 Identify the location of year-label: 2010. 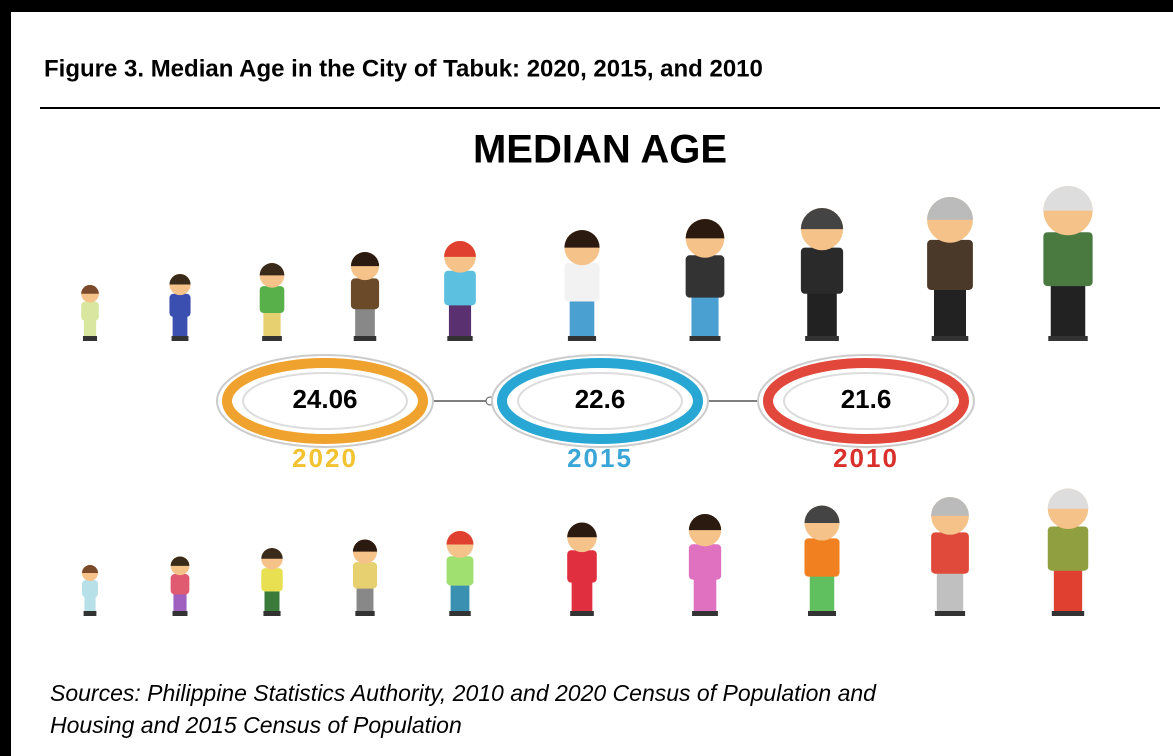
(866, 458).